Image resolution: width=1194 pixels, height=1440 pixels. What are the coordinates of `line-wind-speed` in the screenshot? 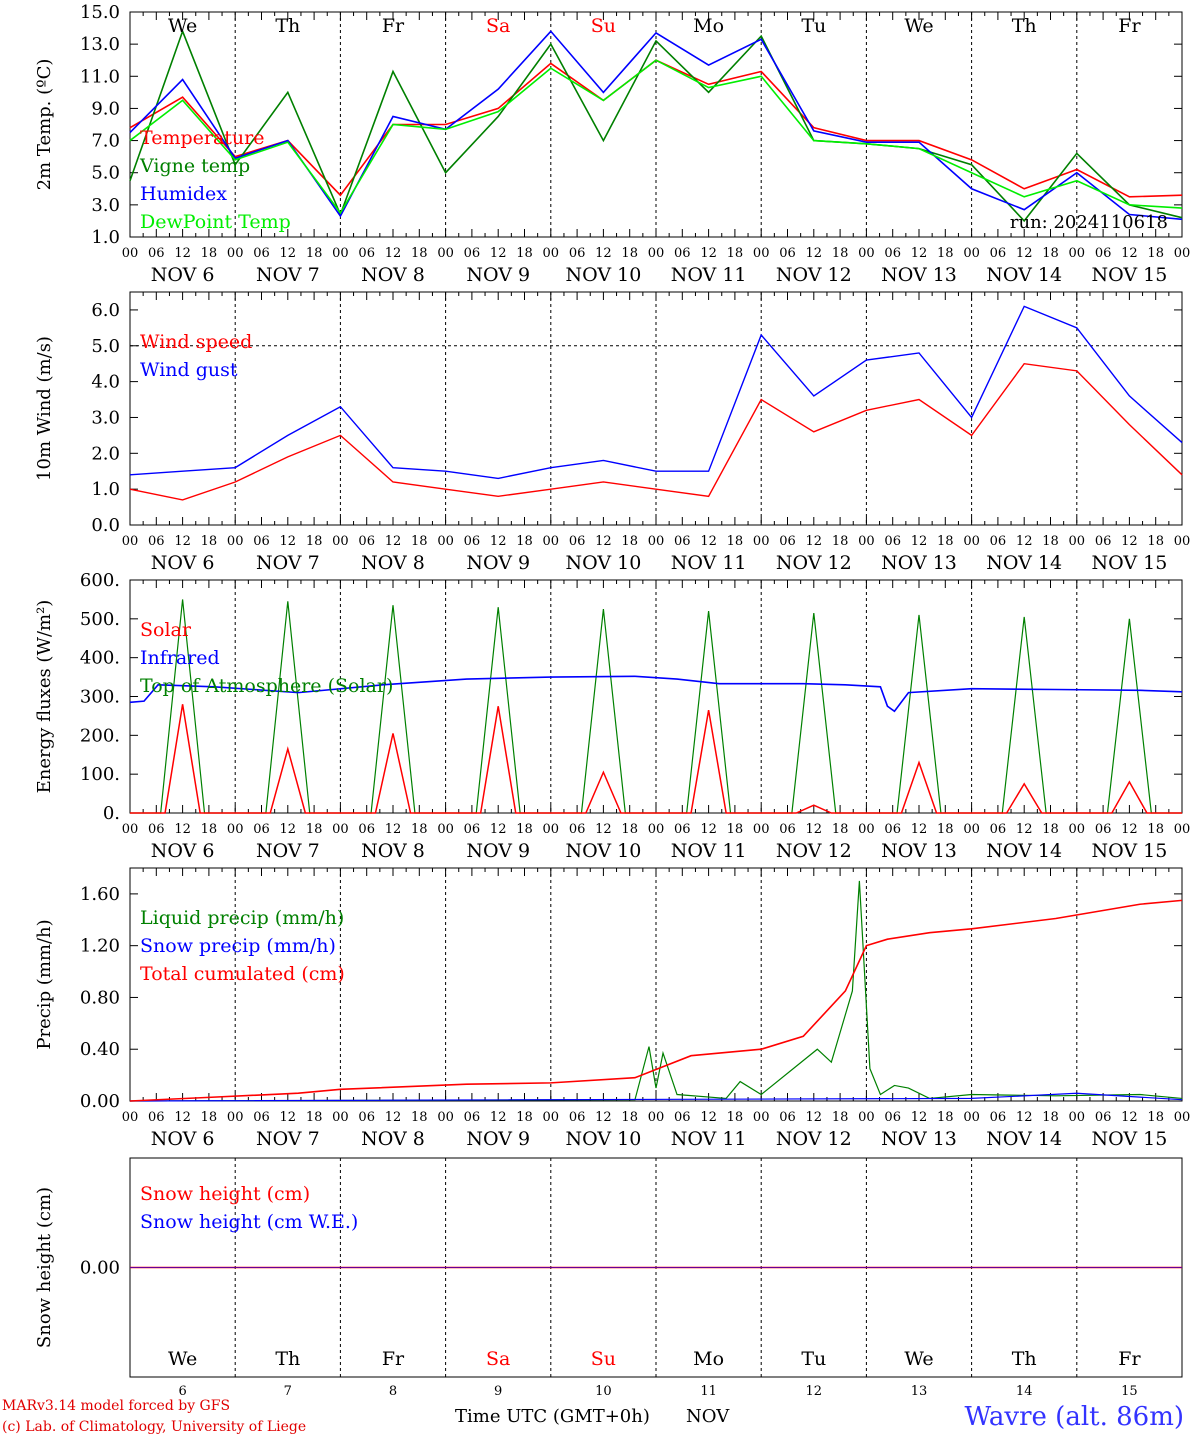 It's located at (656, 431).